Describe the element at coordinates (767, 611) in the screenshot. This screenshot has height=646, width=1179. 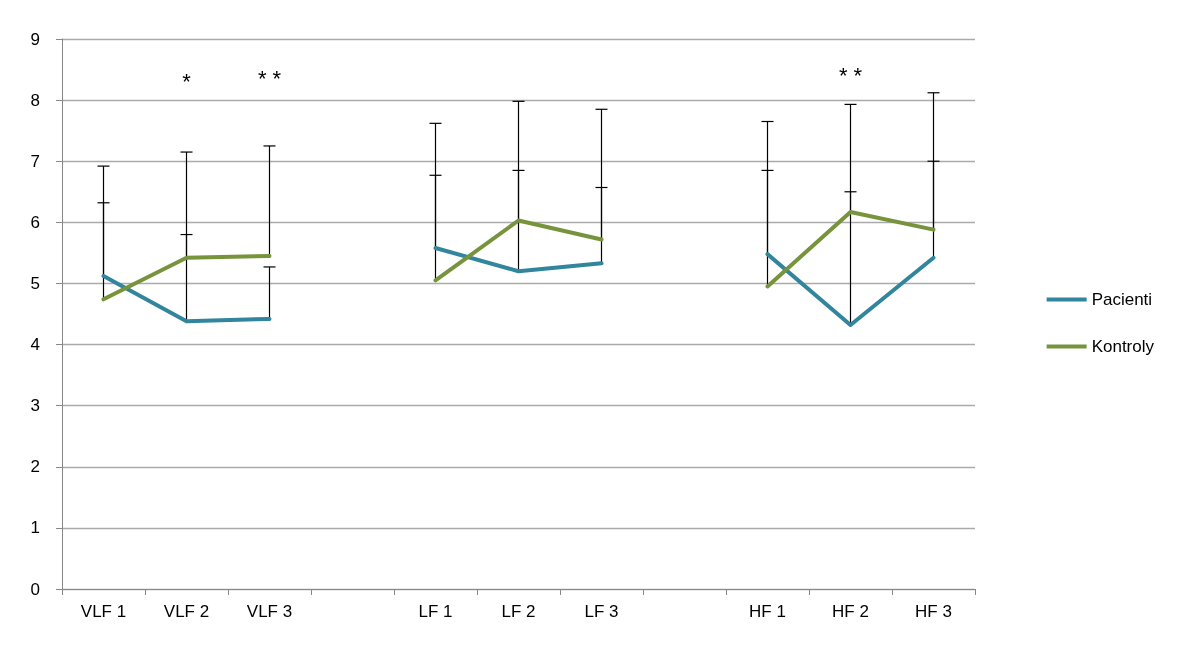
I see `x-tick-label: HF 1` at that location.